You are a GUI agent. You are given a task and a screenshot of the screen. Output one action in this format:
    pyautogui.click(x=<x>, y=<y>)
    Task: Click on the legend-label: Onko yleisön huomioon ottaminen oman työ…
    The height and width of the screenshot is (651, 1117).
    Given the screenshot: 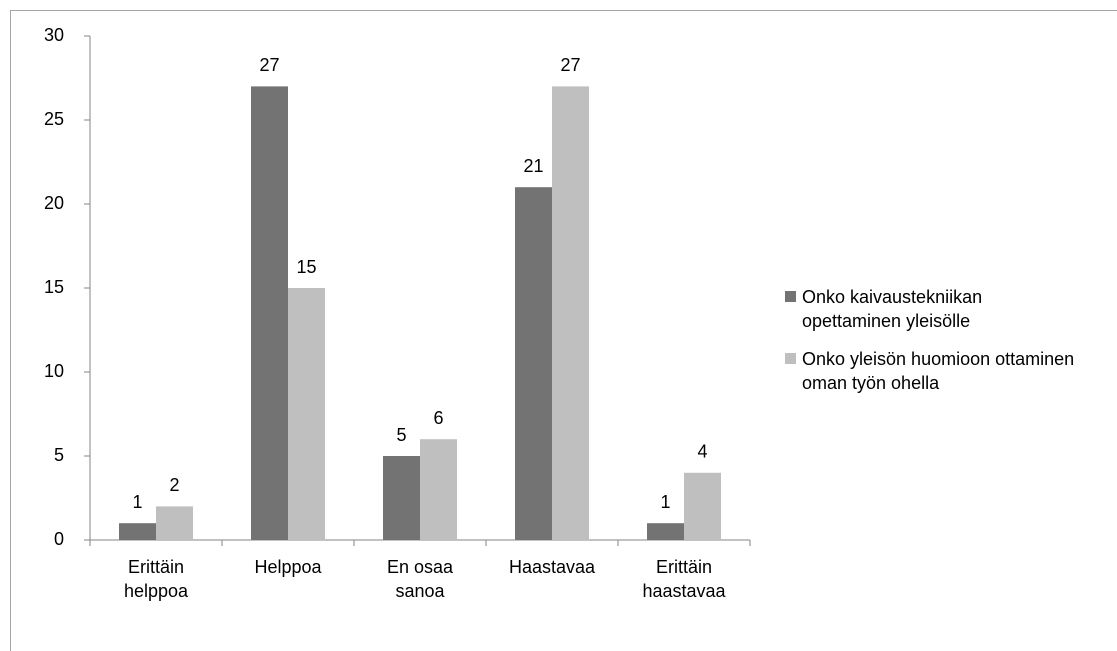 What is the action you would take?
    pyautogui.click(x=938, y=371)
    